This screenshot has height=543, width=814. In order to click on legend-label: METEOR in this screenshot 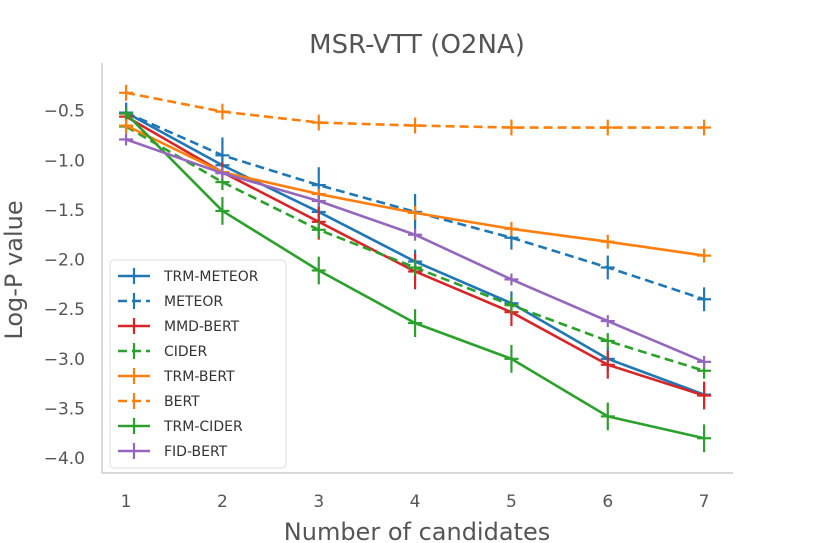, I will do `click(193, 302)`.